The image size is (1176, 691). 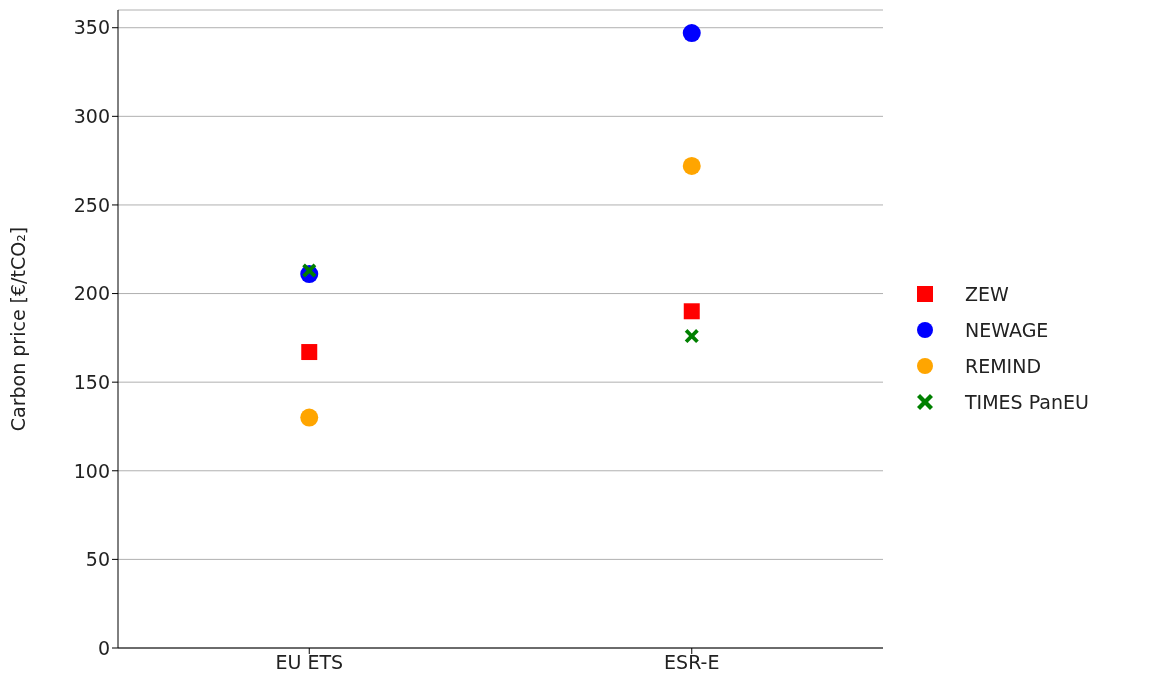 I want to click on y-tick-label: 150, so click(x=91, y=381).